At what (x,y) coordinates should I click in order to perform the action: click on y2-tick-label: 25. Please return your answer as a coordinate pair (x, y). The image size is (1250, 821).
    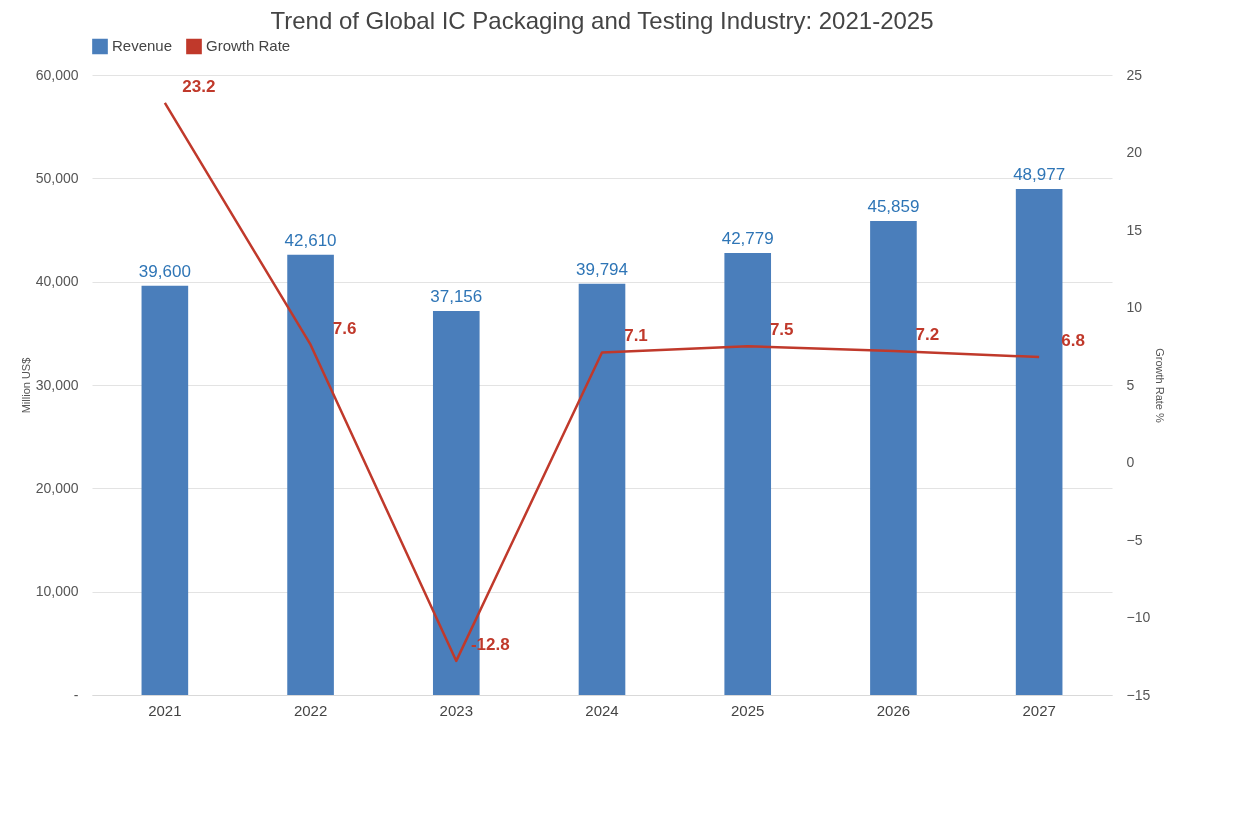
    Looking at the image, I should click on (1134, 74).